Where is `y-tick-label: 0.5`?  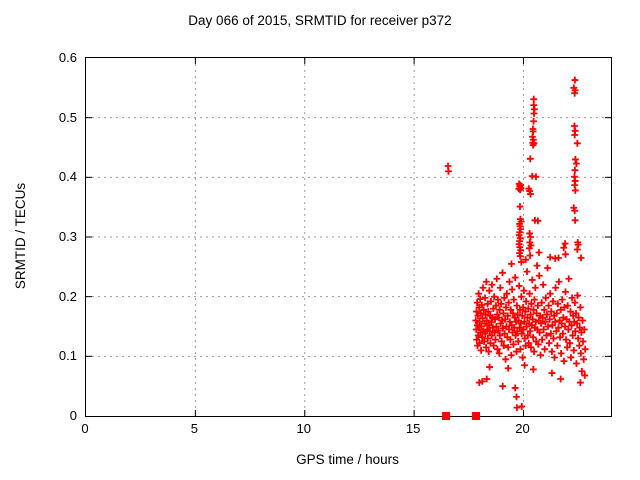 y-tick-label: 0.5 is located at coordinates (67, 117).